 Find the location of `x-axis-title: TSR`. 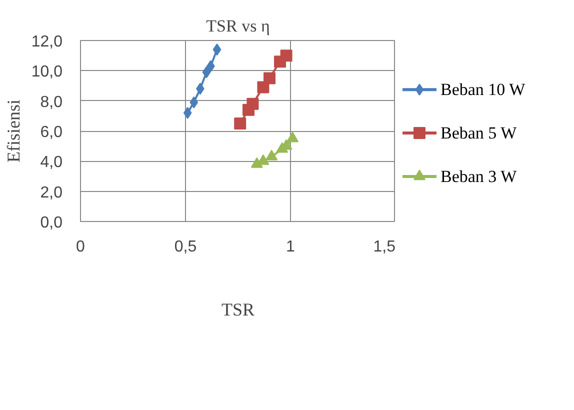

x-axis-title: TSR is located at coordinates (238, 310).